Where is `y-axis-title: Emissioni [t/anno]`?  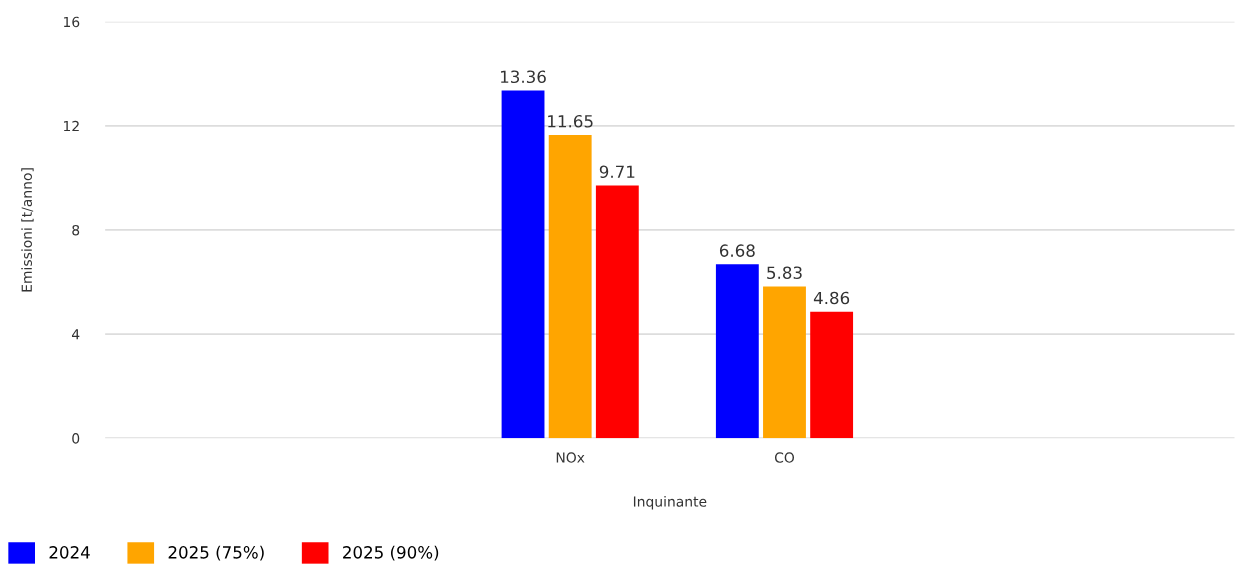
y-axis-title: Emissioni [t/anno] is located at coordinates (27, 230).